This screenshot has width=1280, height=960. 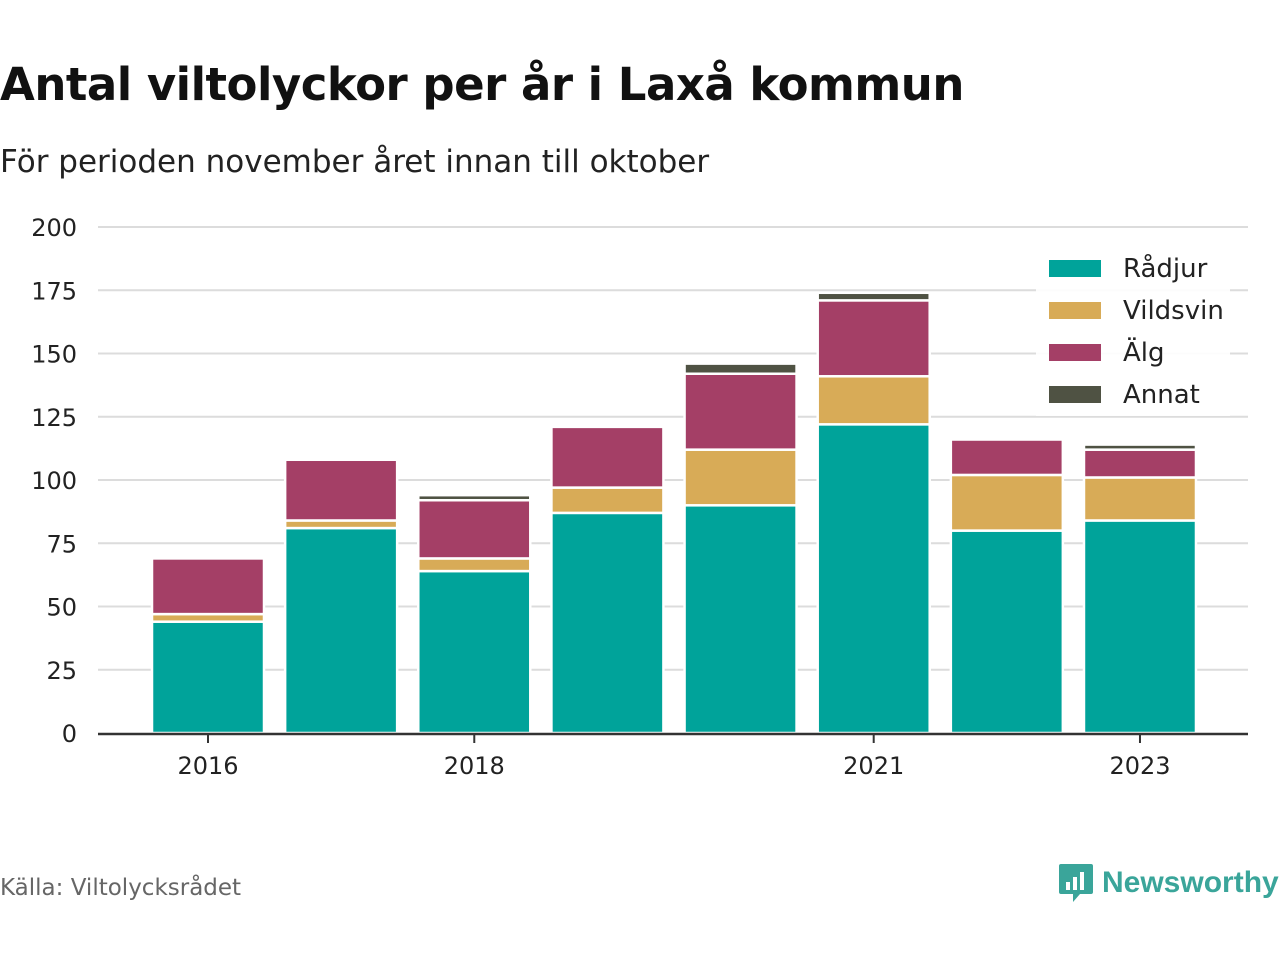 I want to click on x-axis: 2016 2018 2021 2023, so click(x=673, y=756).